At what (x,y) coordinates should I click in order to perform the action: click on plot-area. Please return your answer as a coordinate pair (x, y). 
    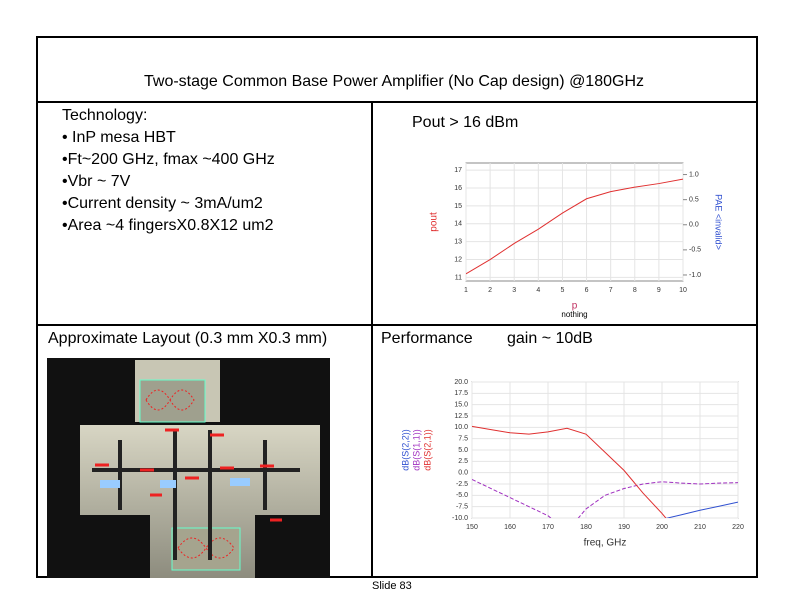
    Looking at the image, I should click on (574, 222).